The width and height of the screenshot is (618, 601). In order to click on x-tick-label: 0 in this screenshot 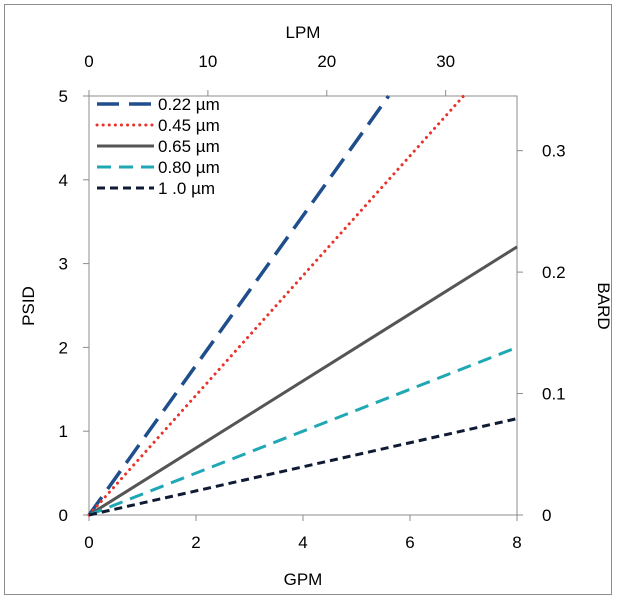, I will do `click(88, 542)`.